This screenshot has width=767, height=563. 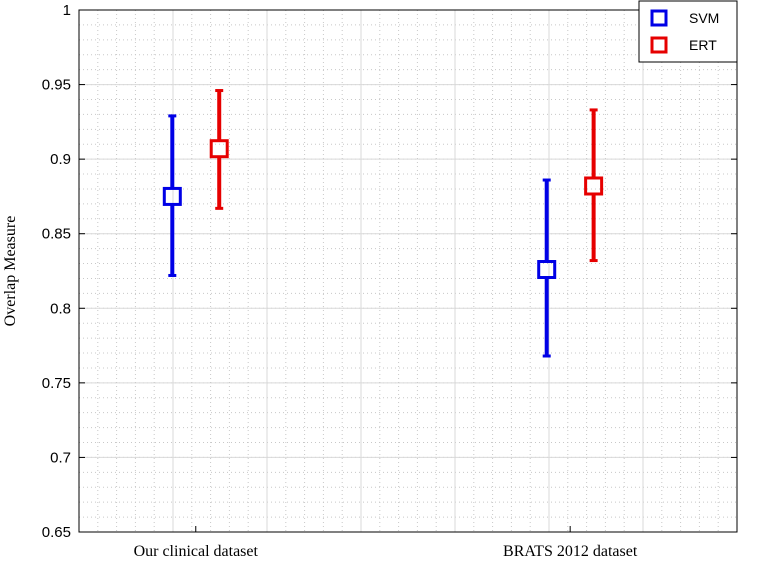 I want to click on legend: SVM ERT, so click(x=688, y=31).